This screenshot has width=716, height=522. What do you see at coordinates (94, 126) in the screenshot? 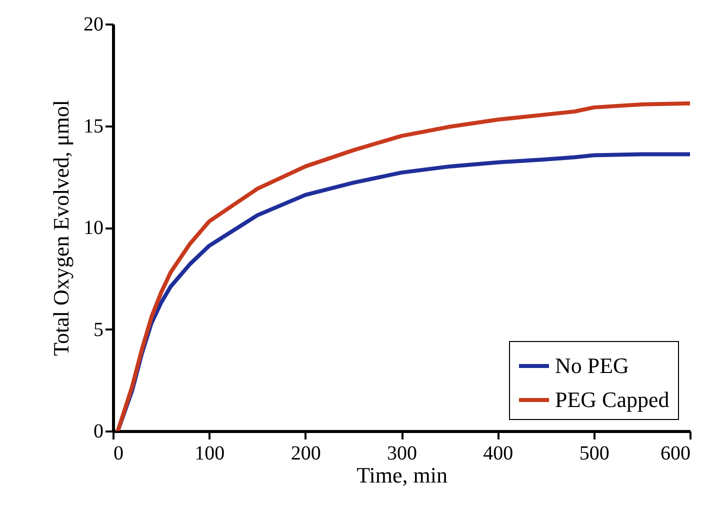
I see `y-tick-label: 15` at bounding box center [94, 126].